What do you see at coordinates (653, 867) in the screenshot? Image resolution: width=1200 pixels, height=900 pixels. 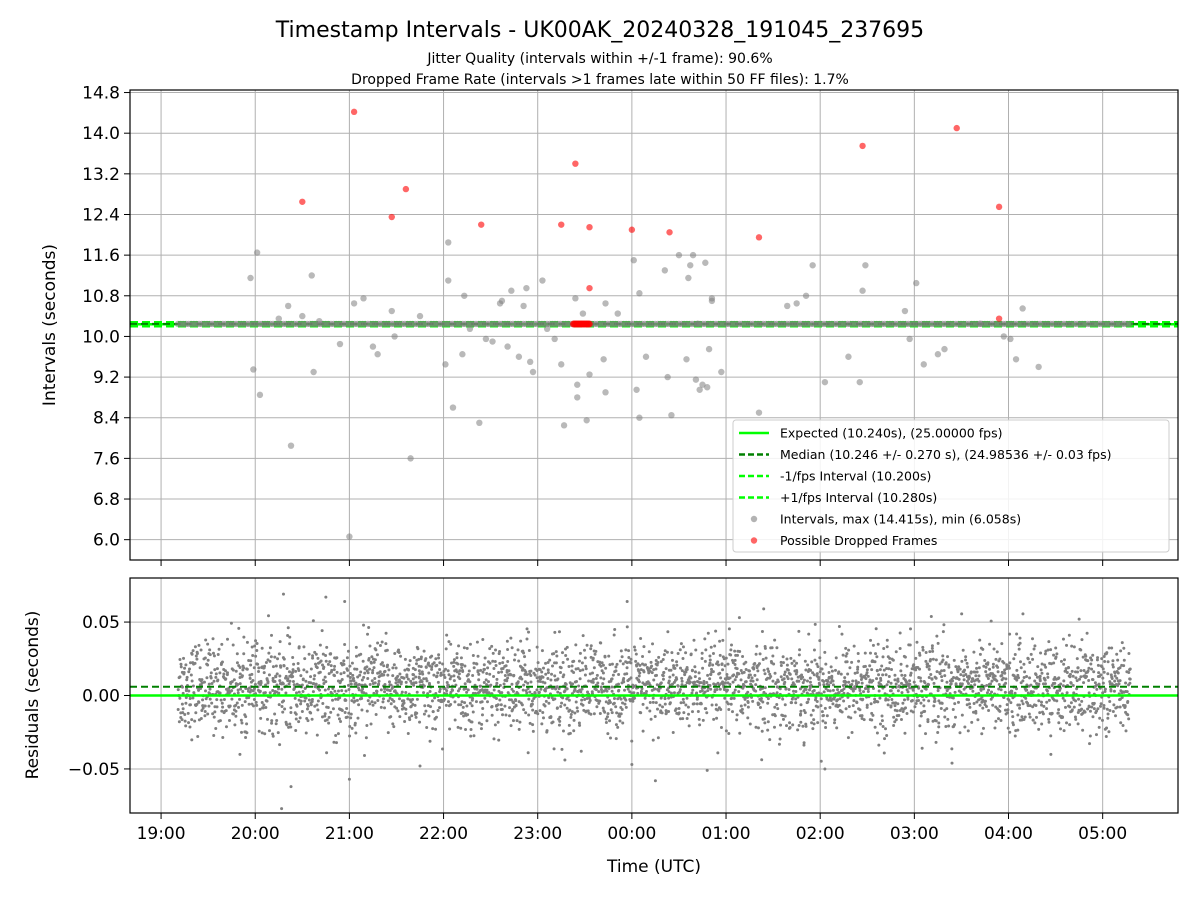 I see `x-axis-label: Time (UTC)` at bounding box center [653, 867].